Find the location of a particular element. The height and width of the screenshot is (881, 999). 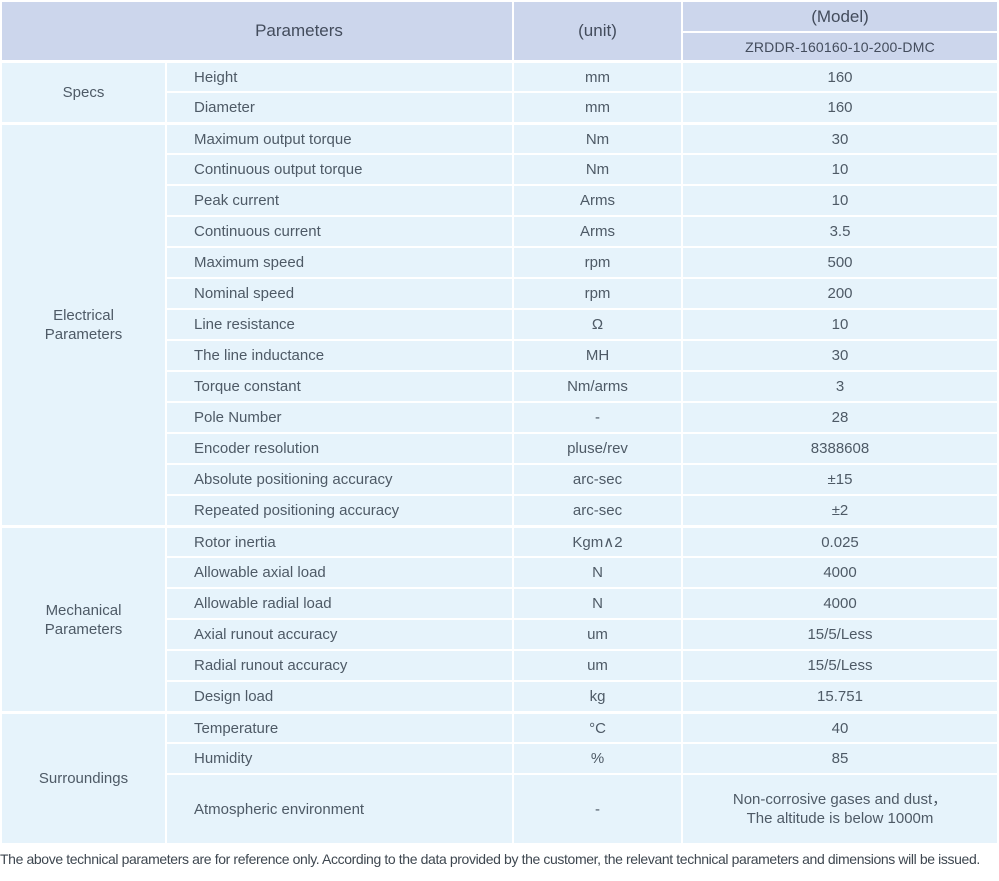

param-cell: Height is located at coordinates (339, 76).